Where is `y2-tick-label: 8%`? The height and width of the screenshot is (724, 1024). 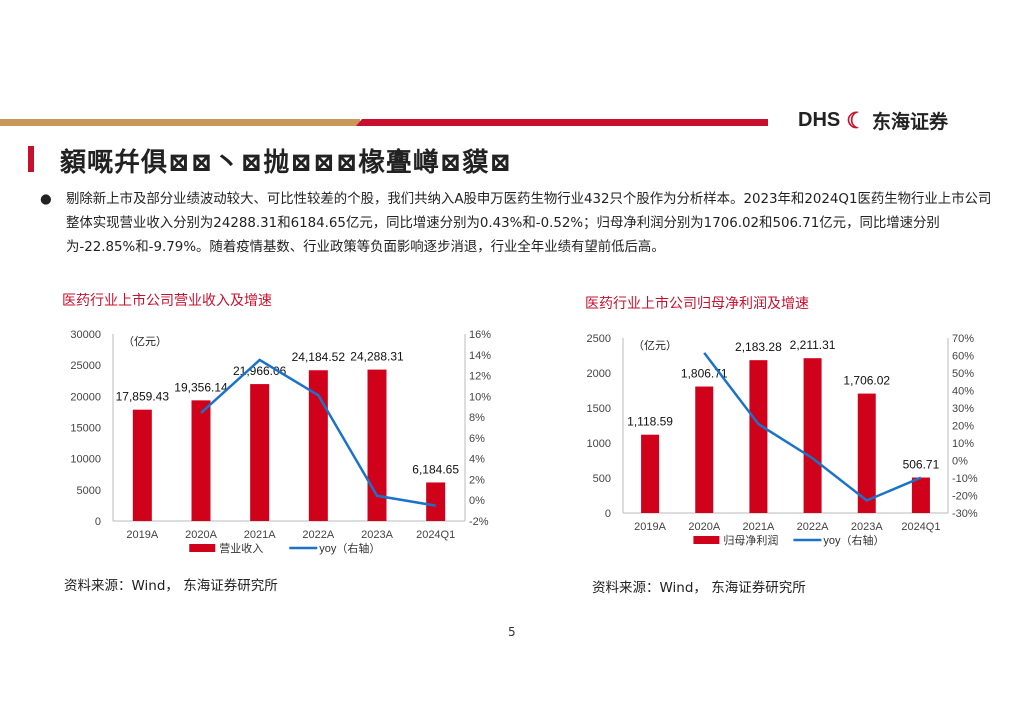
y2-tick-label: 8% is located at coordinates (477, 418).